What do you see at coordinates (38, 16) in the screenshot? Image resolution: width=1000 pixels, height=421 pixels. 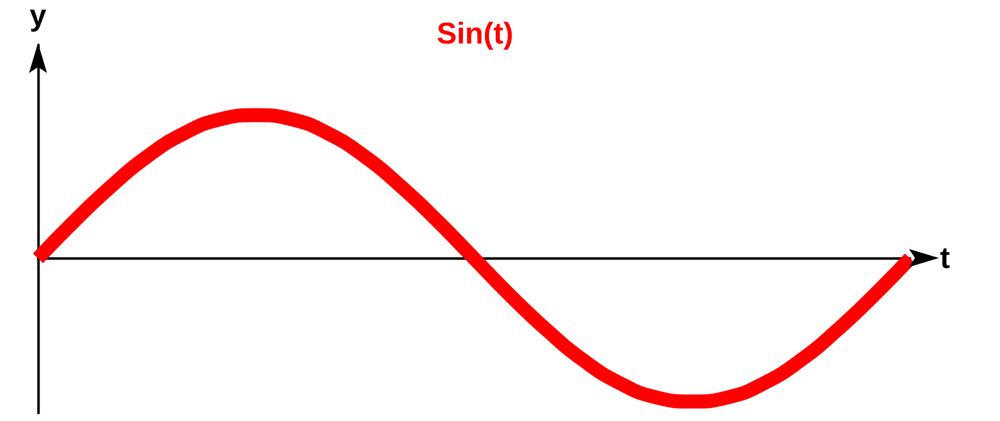 I see `y-axis-title: y` at bounding box center [38, 16].